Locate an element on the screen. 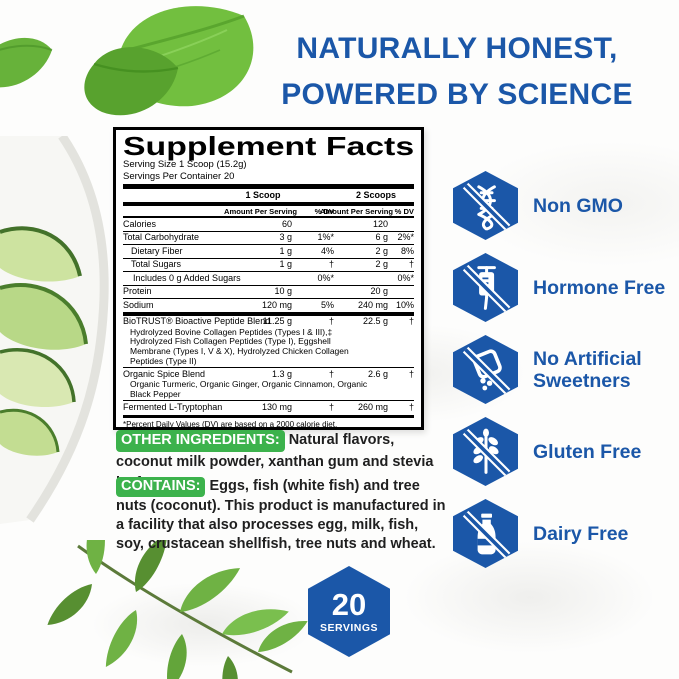 Image resolution: width=679 pixels, height=679 pixels. milk-bottle-icon is located at coordinates (485, 533).